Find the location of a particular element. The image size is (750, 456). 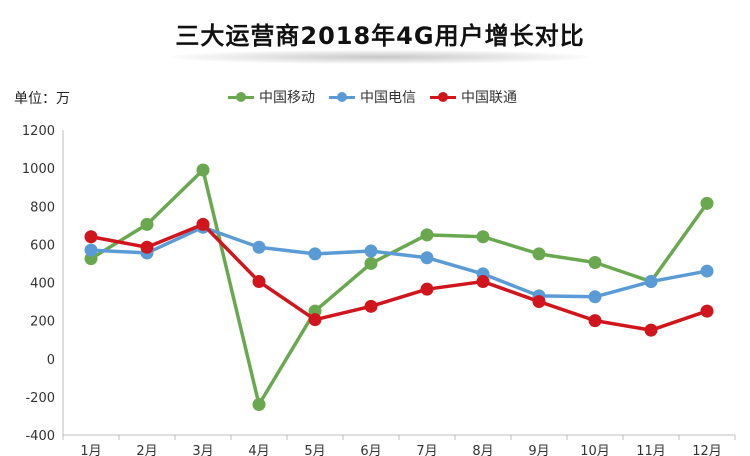

legend-label-unicom: 中国联通 is located at coordinates (489, 98).